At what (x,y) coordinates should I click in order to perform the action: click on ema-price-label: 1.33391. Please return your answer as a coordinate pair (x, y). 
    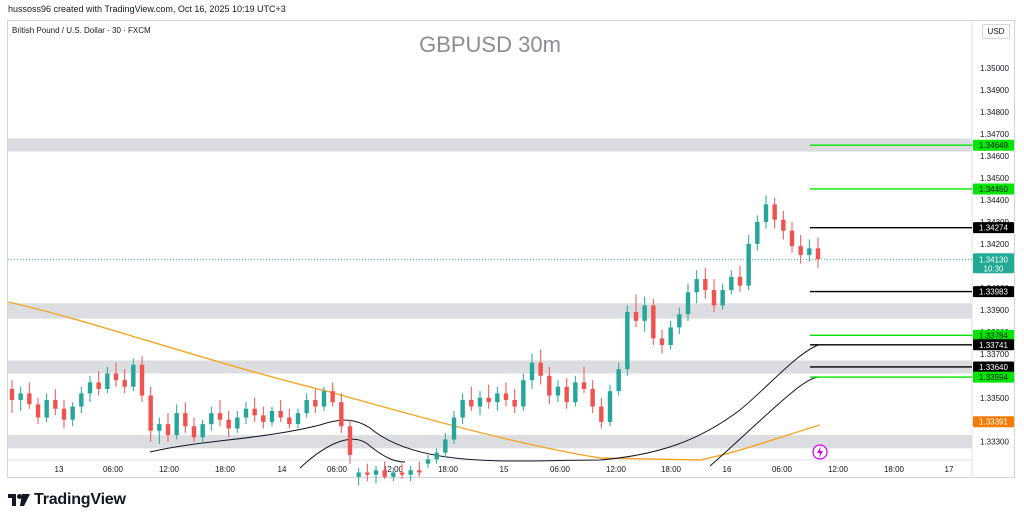
    Looking at the image, I should click on (993, 422).